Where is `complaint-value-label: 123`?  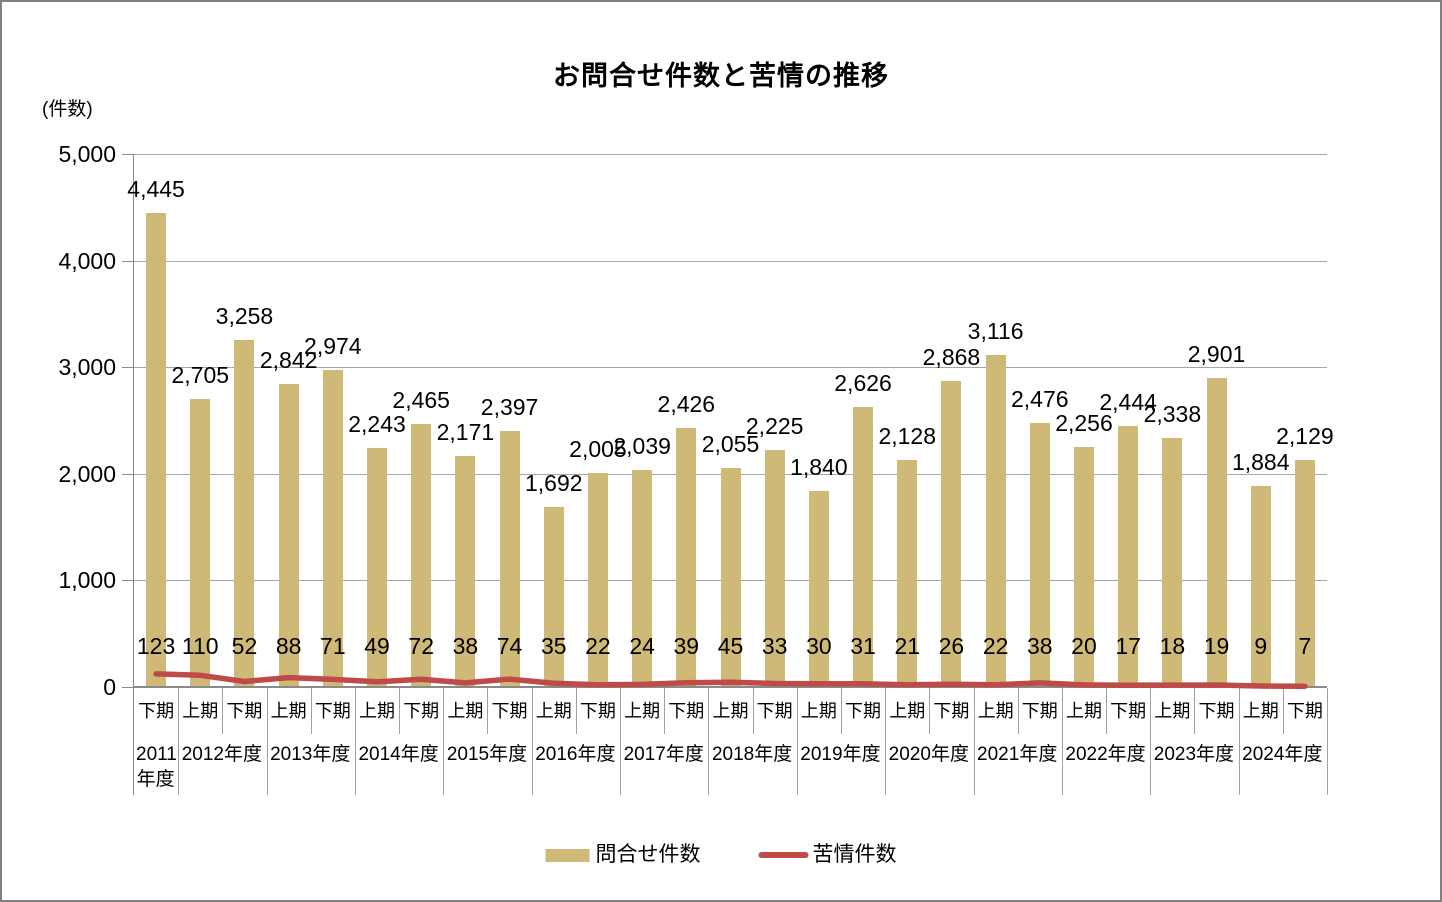 complaint-value-label: 123 is located at coordinates (156, 646).